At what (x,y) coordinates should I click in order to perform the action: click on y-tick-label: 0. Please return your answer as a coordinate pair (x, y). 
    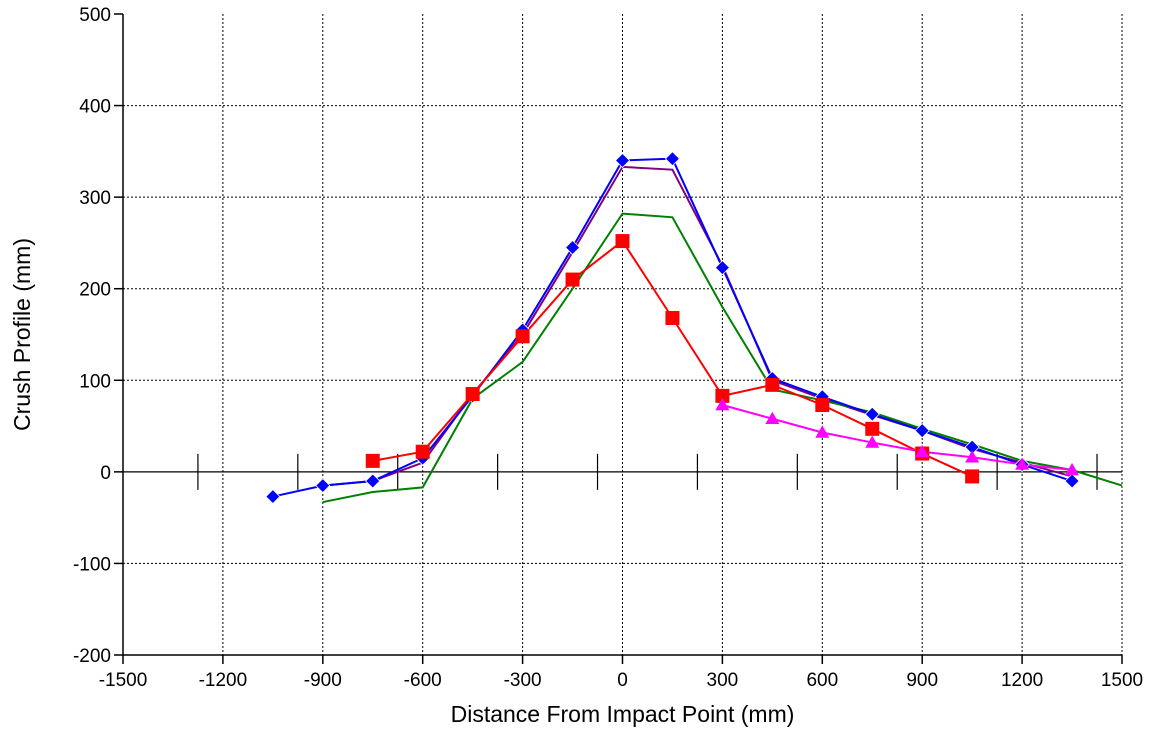
    Looking at the image, I should click on (105, 473).